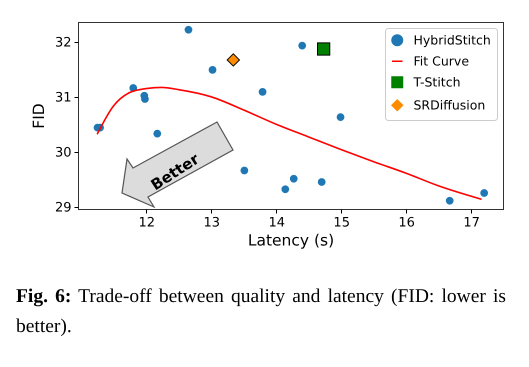  What do you see at coordinates (341, 223) in the screenshot?
I see `x-tick-label: 15` at bounding box center [341, 223].